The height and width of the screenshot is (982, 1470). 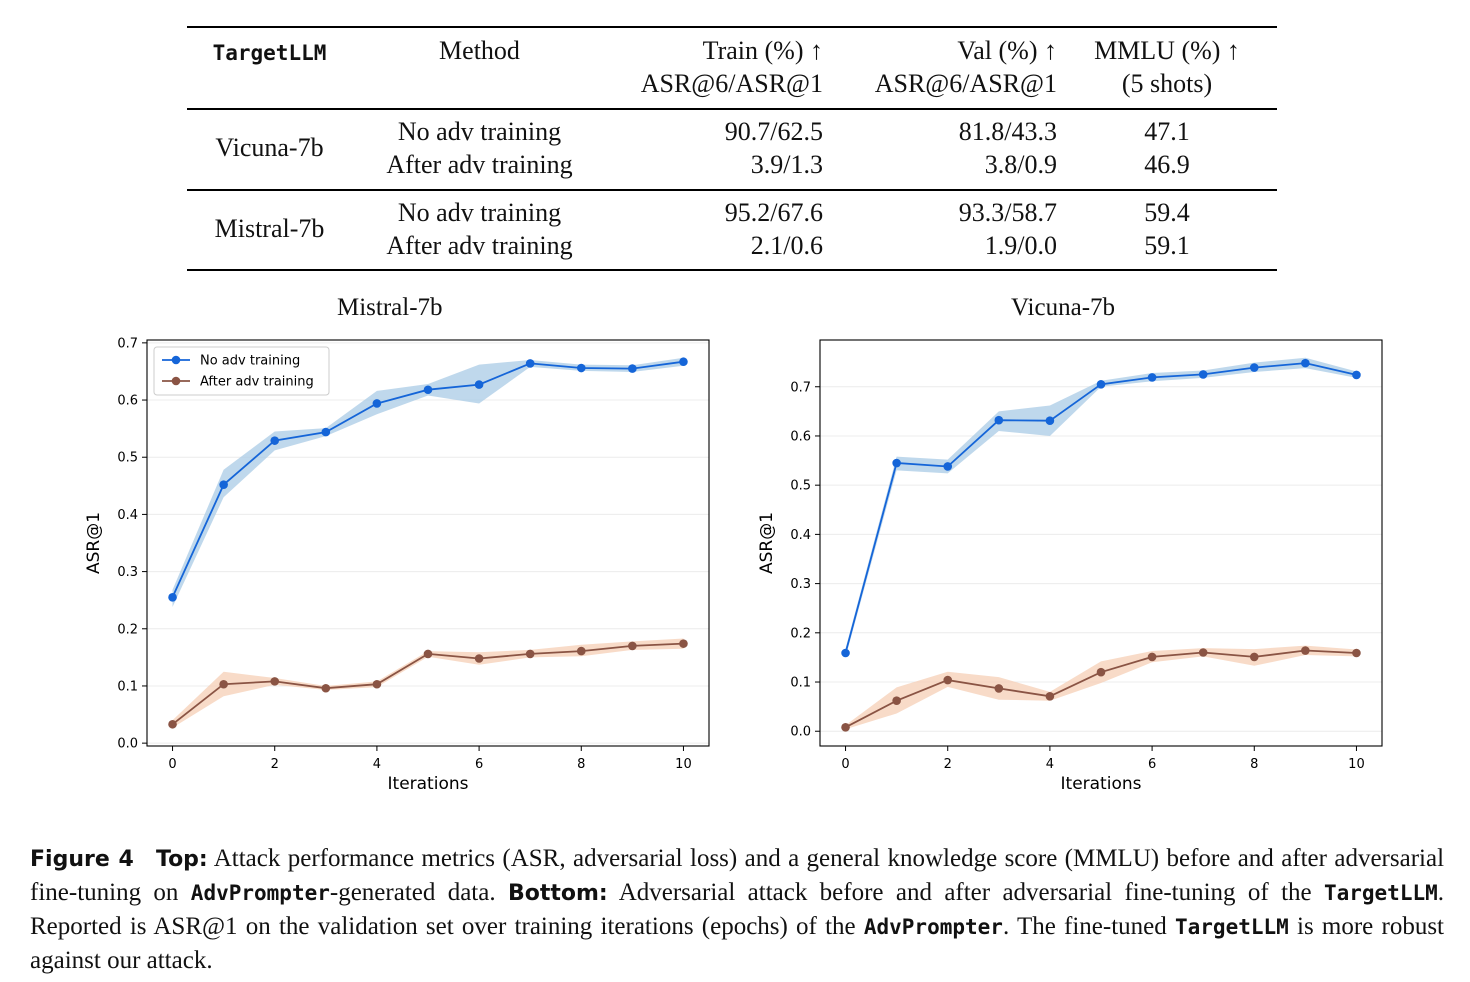 What do you see at coordinates (557, 893) in the screenshot?
I see `caption-bottom-label: Bottom:` at bounding box center [557, 893].